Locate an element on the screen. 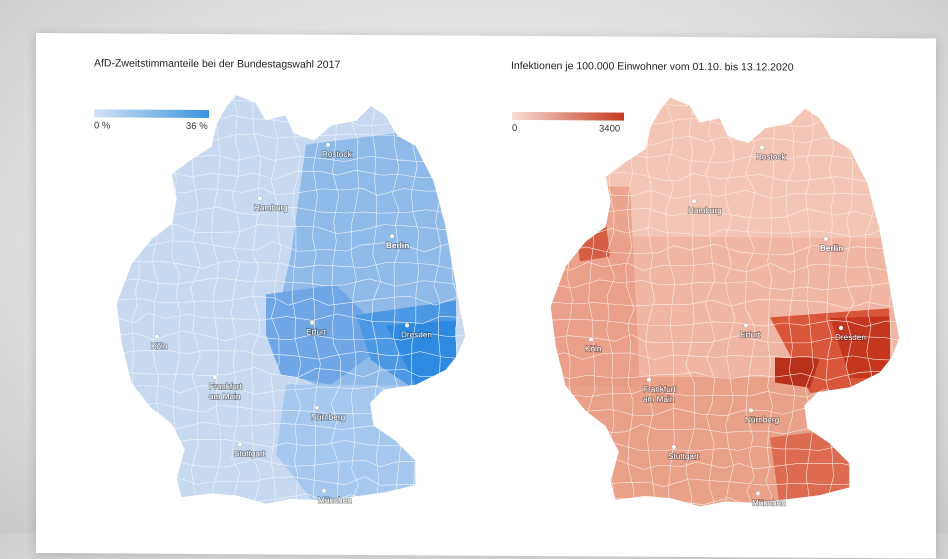 Image resolution: width=948 pixels, height=559 pixels. city-dot-rostock-left is located at coordinates (328, 145).